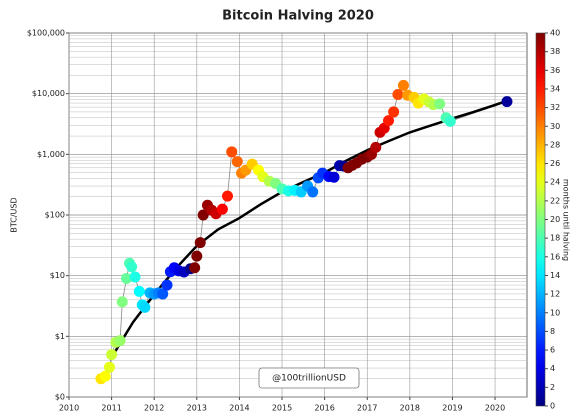 The height and width of the screenshot is (420, 582). What do you see at coordinates (46, 33) in the screenshot?
I see `y-tick-label: $100,000` at bounding box center [46, 33].